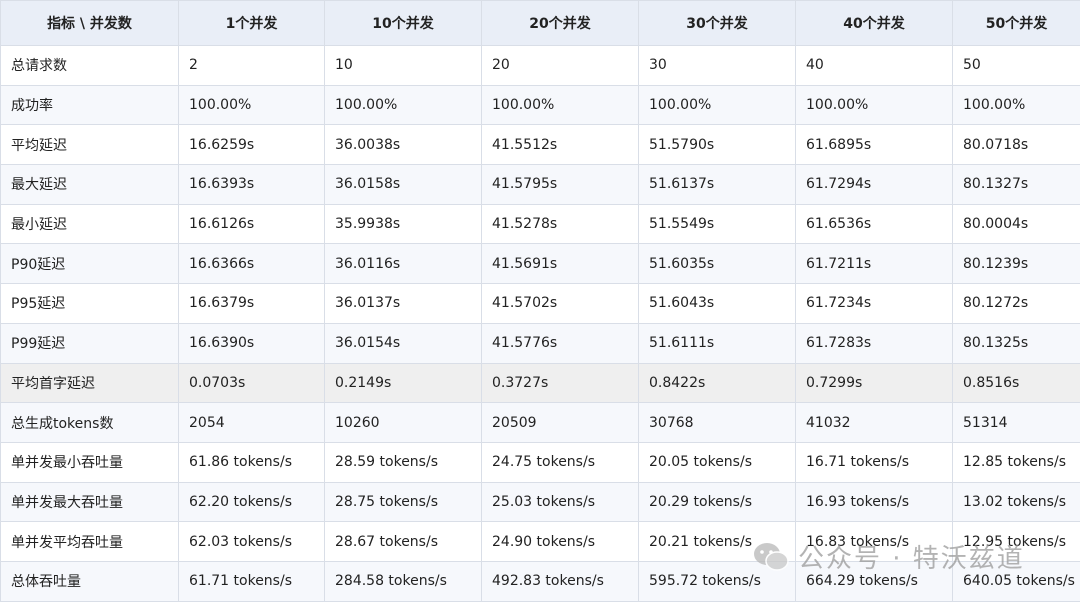  I want to click on table-cell: 20, so click(560, 66).